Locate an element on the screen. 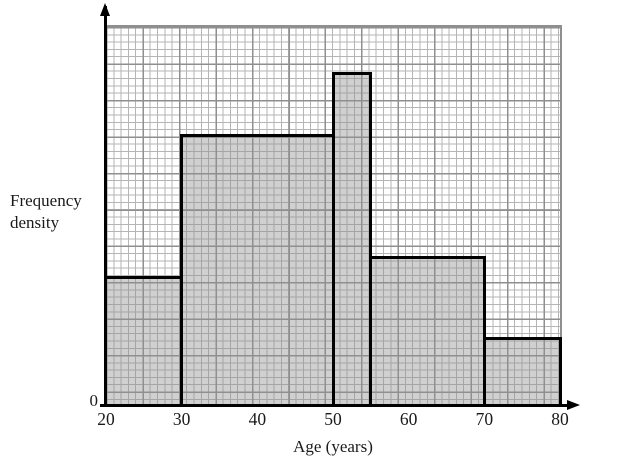 The width and height of the screenshot is (629, 470). y-axis-line is located at coordinates (105, 206).